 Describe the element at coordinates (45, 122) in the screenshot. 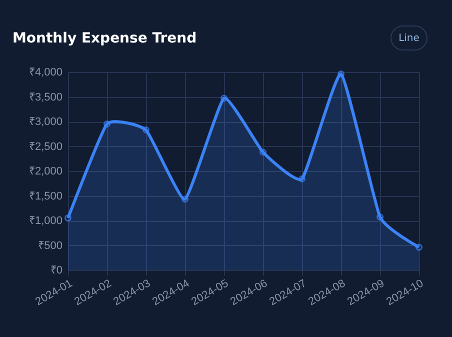

I see `y-tick-label: ₹3,000` at that location.